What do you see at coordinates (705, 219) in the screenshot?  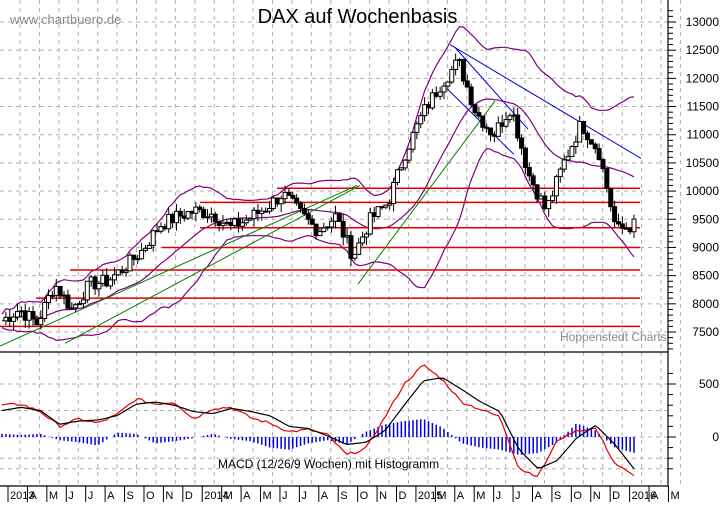 I see `y-tick-label: 9500` at bounding box center [705, 219].